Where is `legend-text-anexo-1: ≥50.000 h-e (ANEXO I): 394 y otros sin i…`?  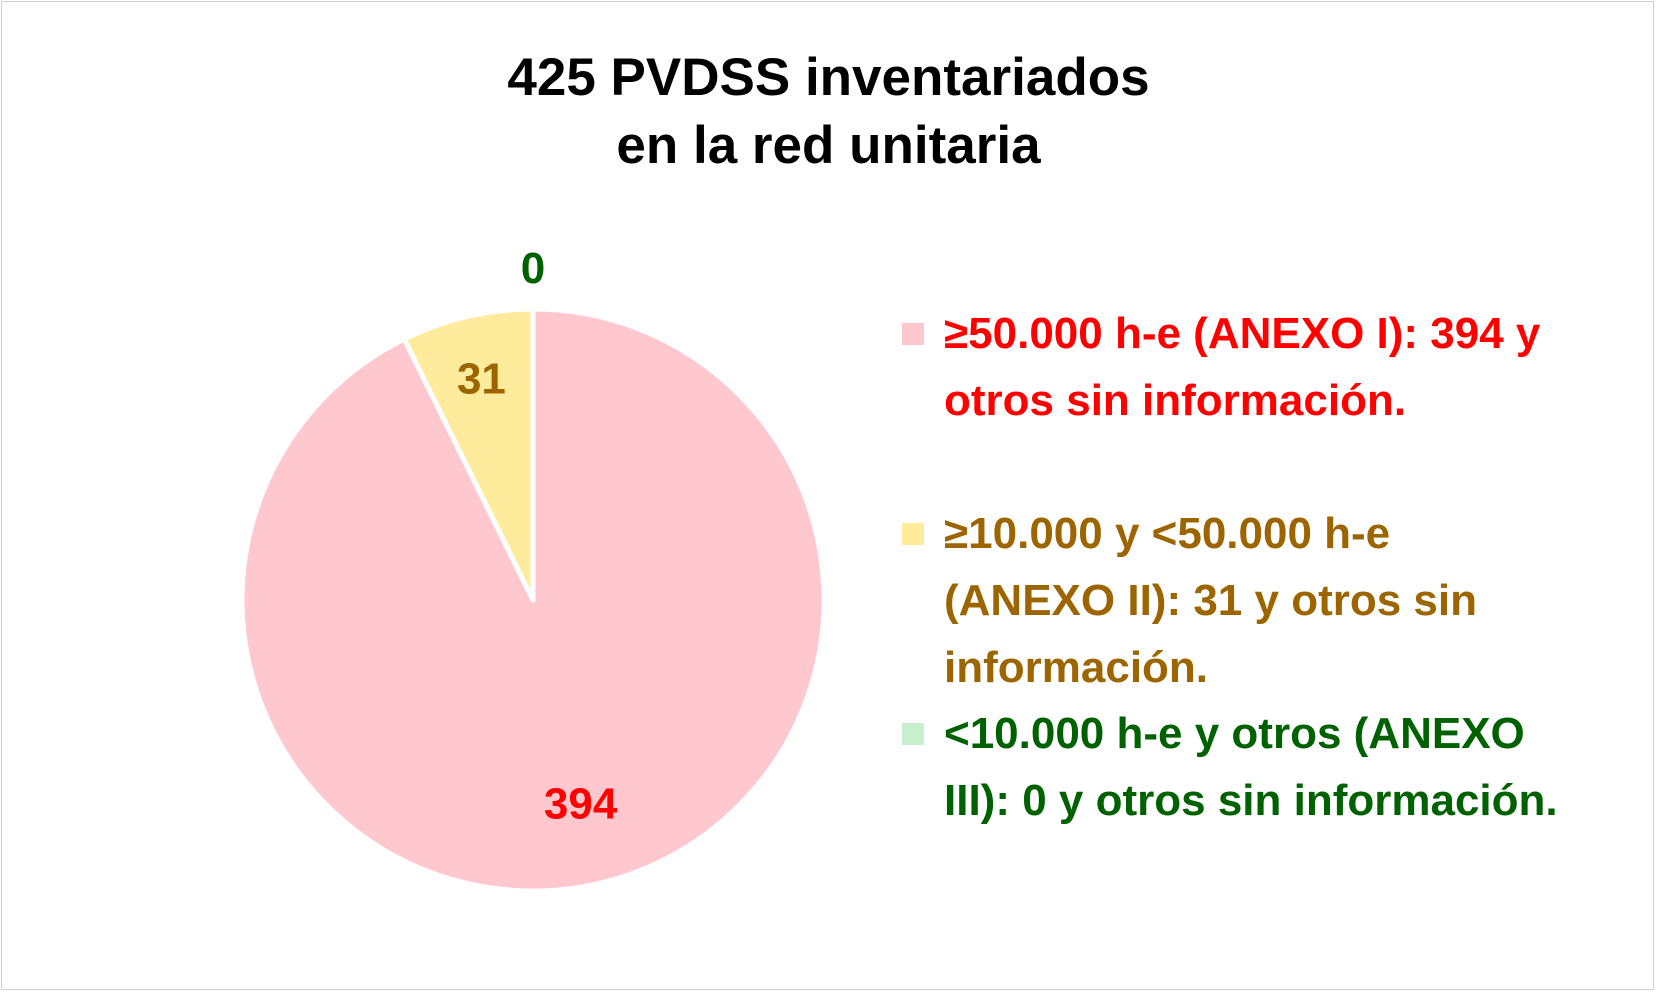 legend-text-anexo-1: ≥50.000 h-e (ANEXO I): 394 y otros sin i… is located at coordinates (1294, 367).